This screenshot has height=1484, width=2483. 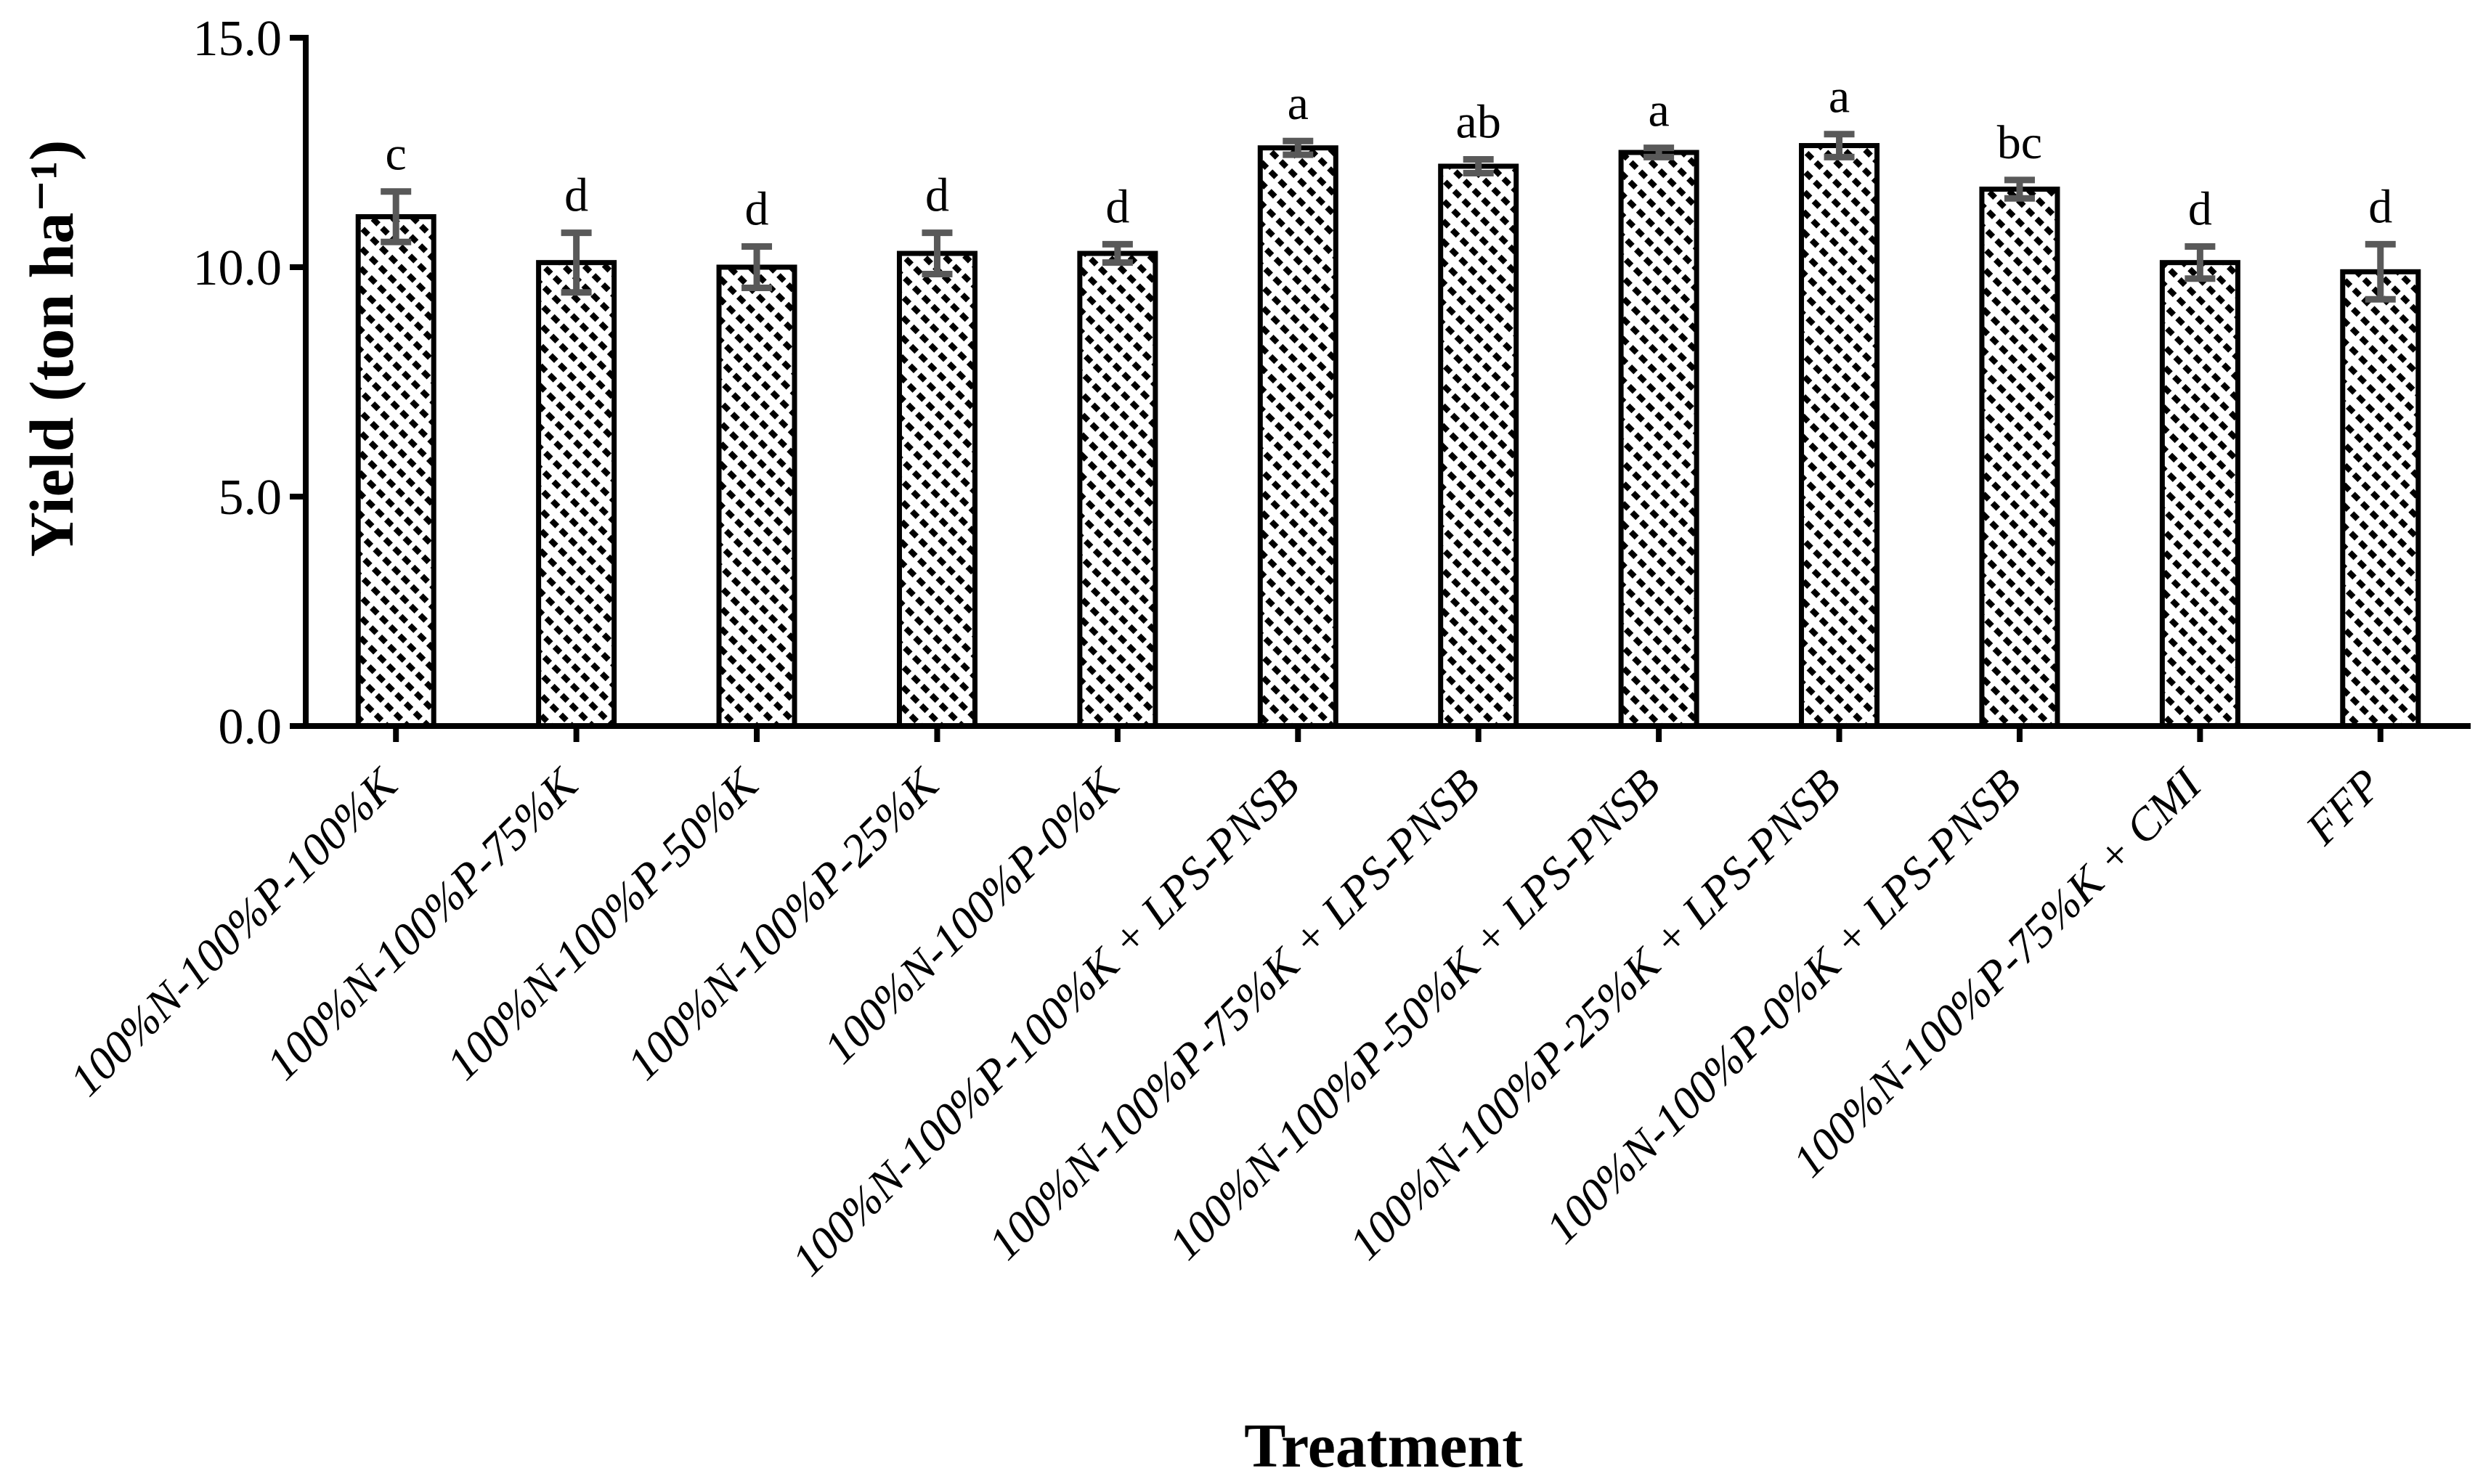 I want to click on sig-letter-6: a, so click(x=1298, y=103).